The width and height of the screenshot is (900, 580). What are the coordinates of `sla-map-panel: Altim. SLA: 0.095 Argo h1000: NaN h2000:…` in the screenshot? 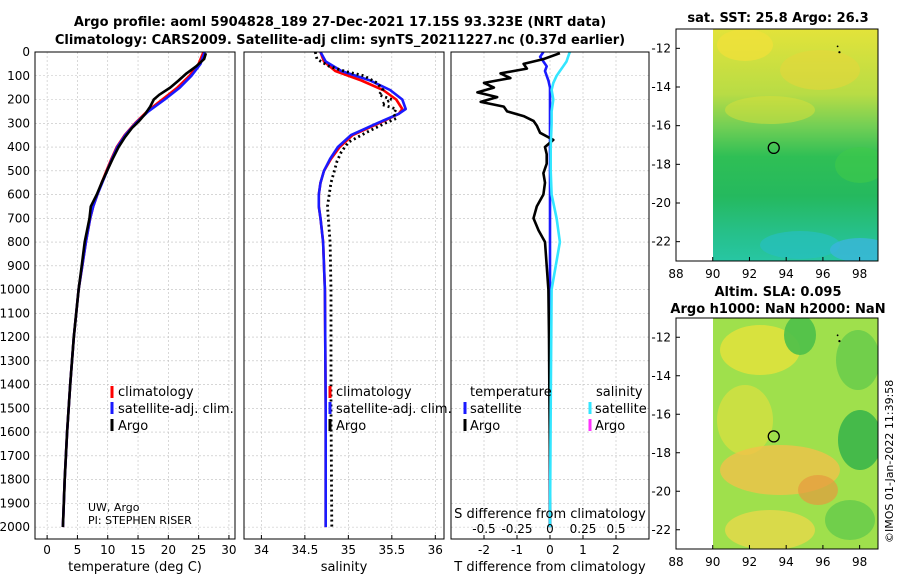 It's located at (768, 427).